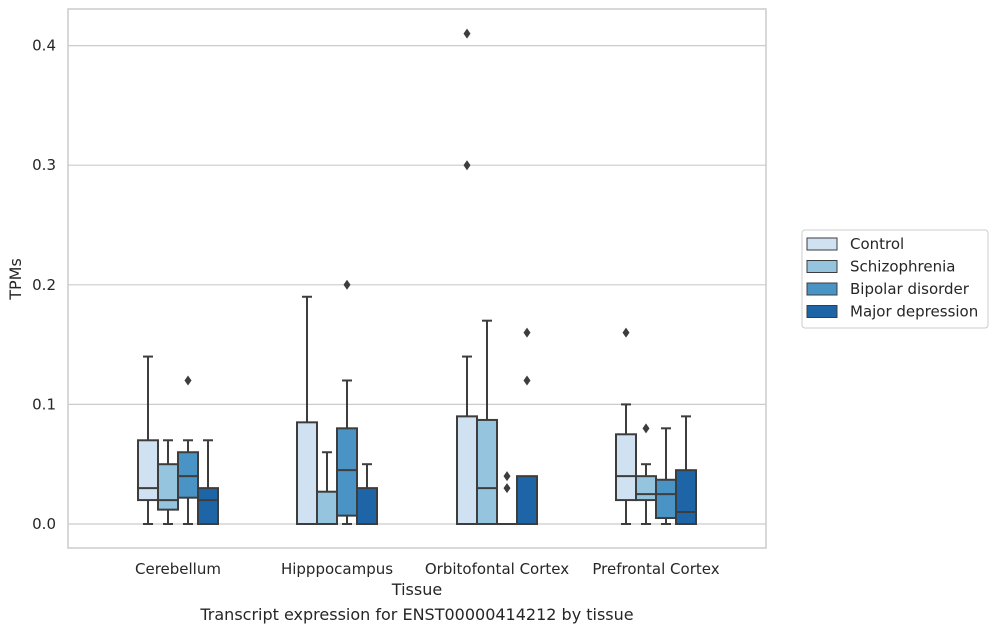 The image size is (997, 634). Describe the element at coordinates (178, 569) in the screenshot. I see `x-tick-label: Cerebellum` at that location.